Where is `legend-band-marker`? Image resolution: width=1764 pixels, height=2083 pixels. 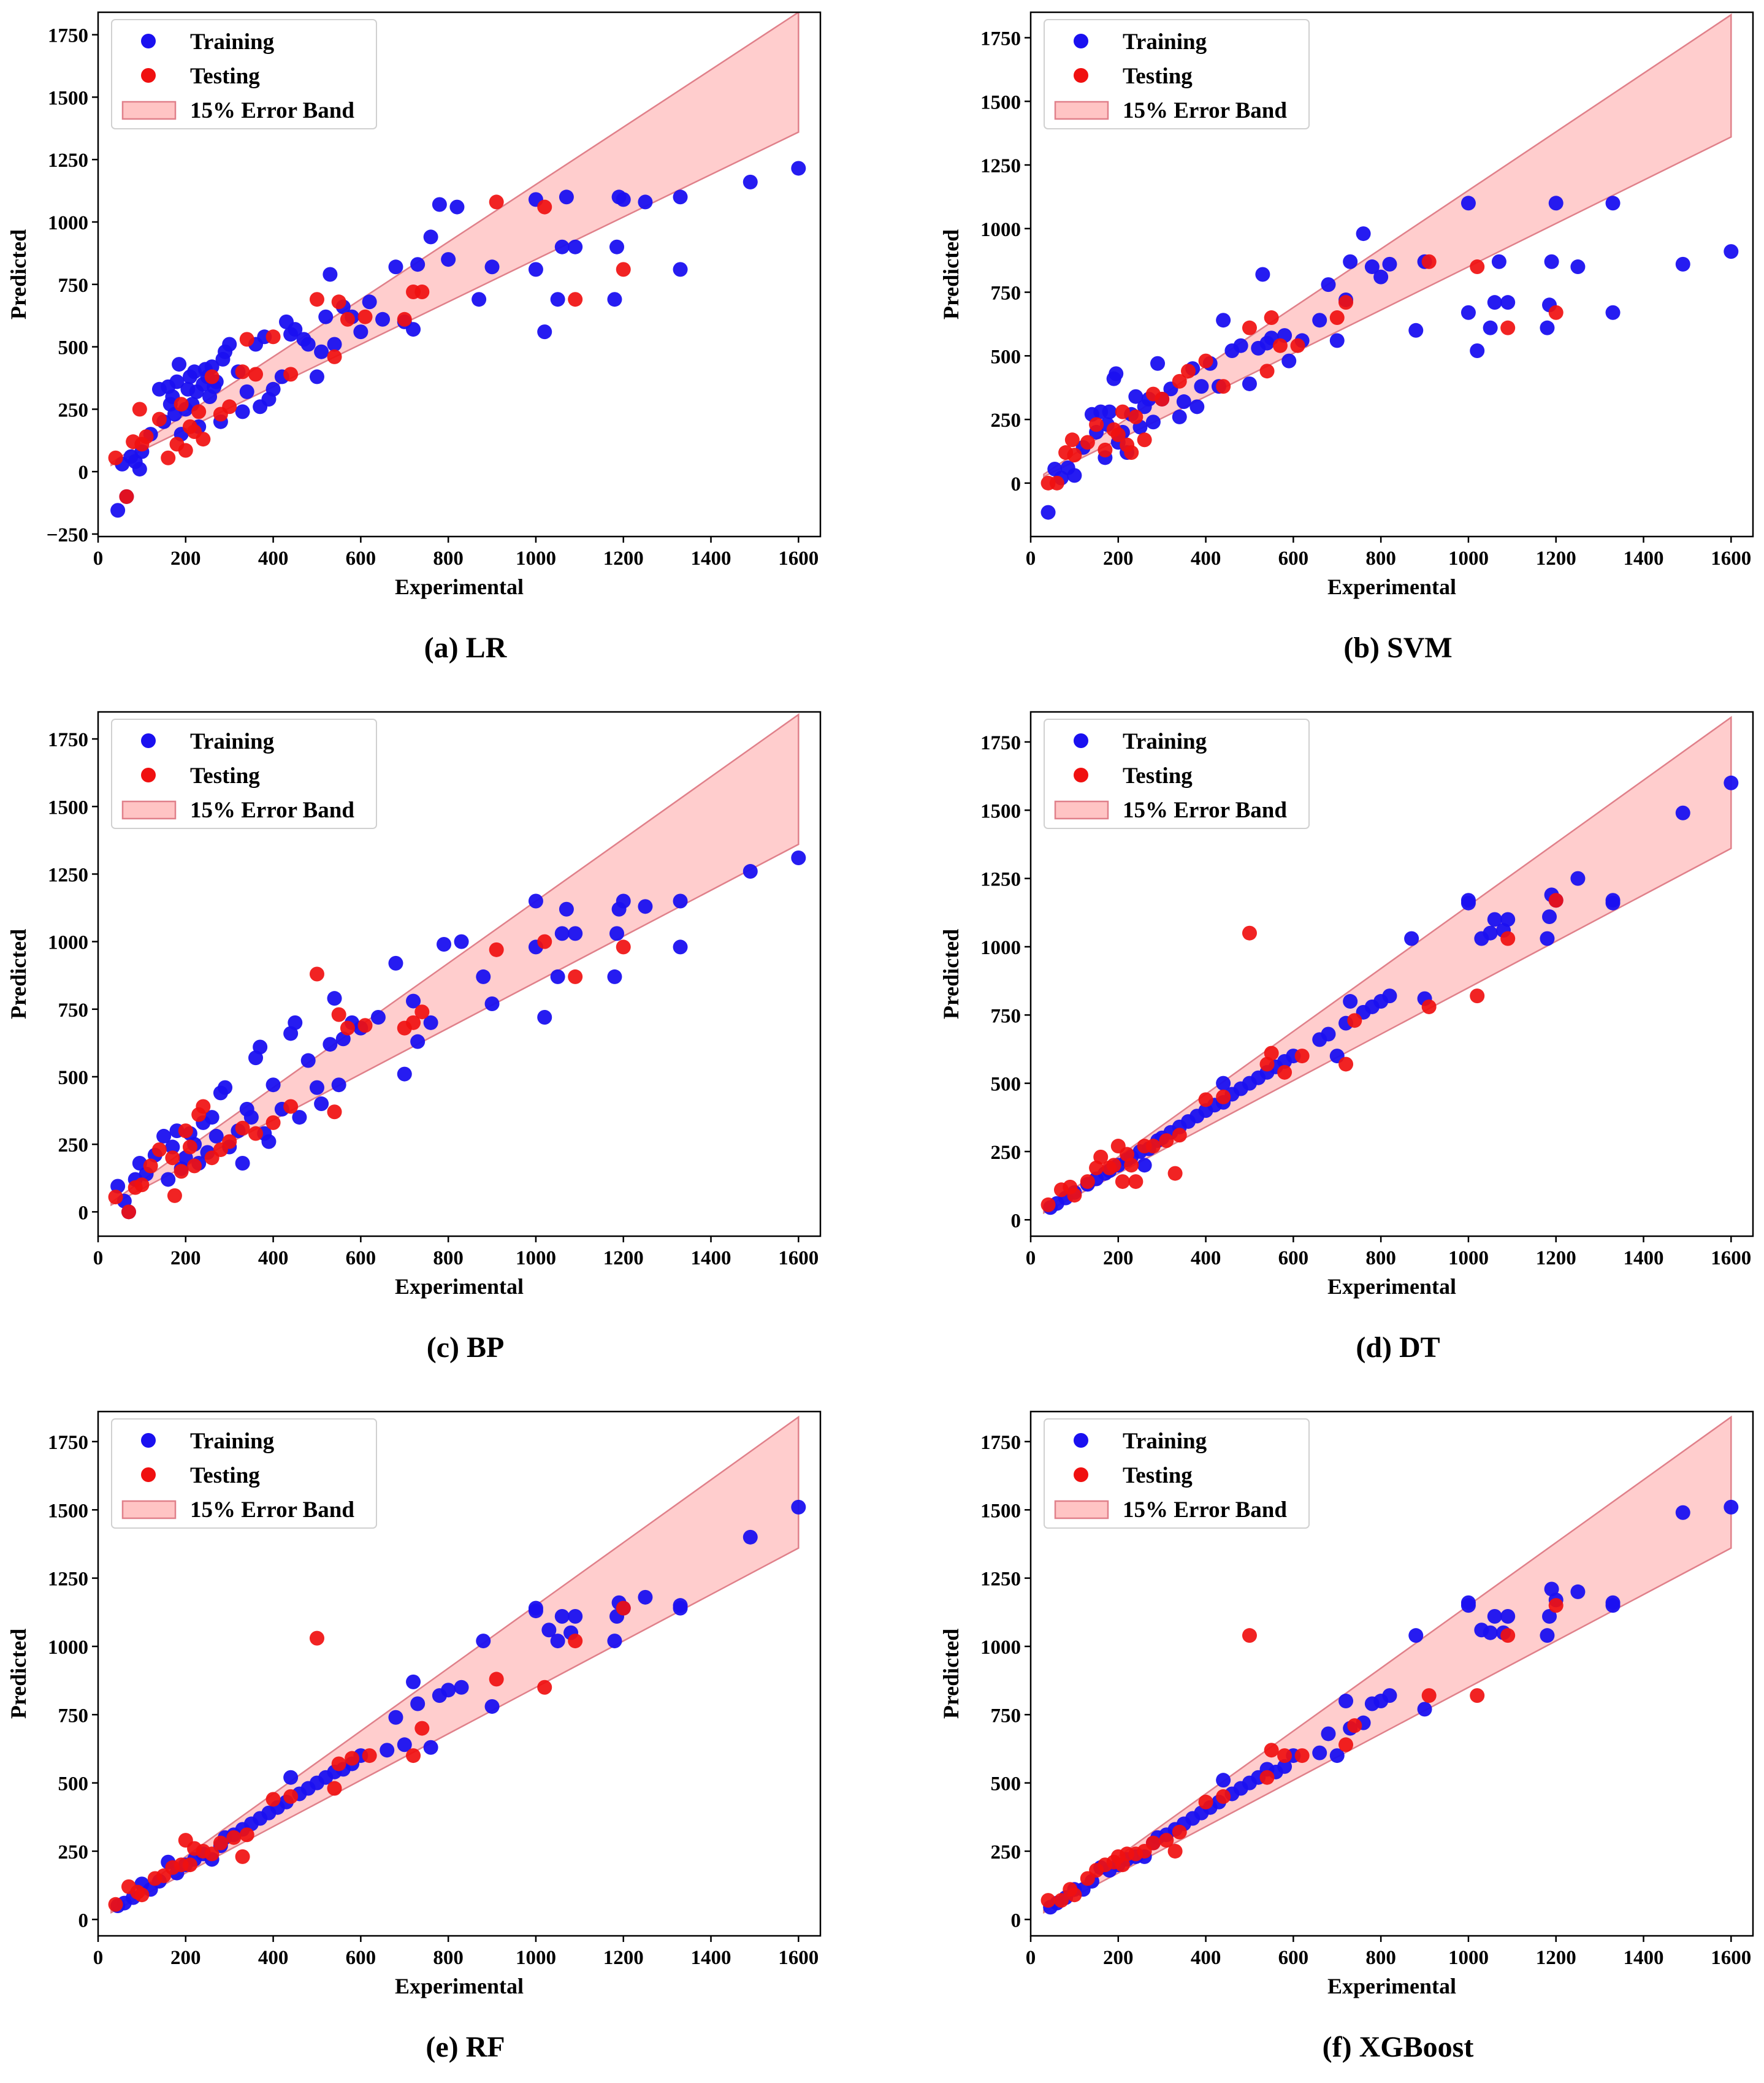
legend-band-marker is located at coordinates (1081, 810).